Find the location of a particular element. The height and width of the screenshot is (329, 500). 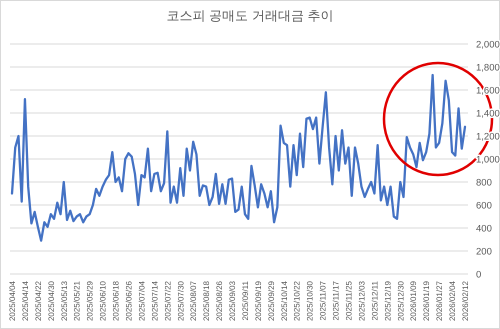

x-tick-label: 2025/07/22 is located at coordinates (167, 301).